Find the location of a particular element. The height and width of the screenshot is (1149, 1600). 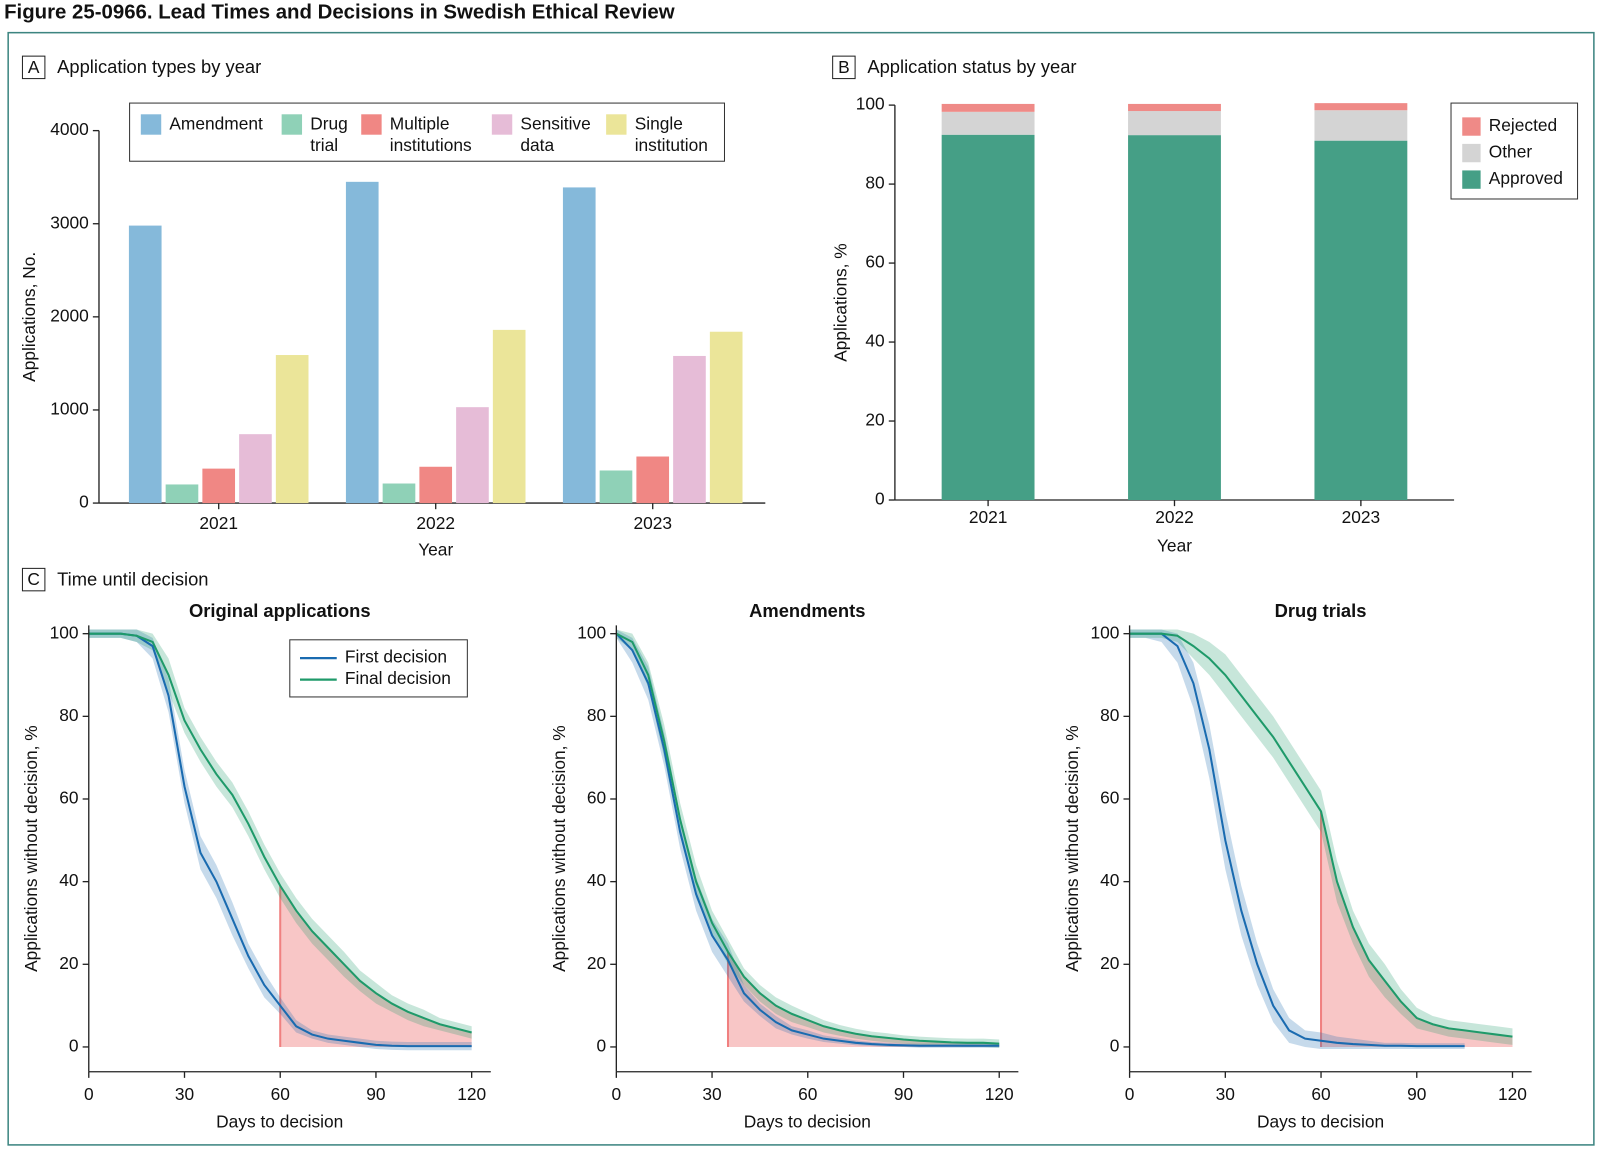

legend-label-line: Amendment is located at coordinates (216, 123).